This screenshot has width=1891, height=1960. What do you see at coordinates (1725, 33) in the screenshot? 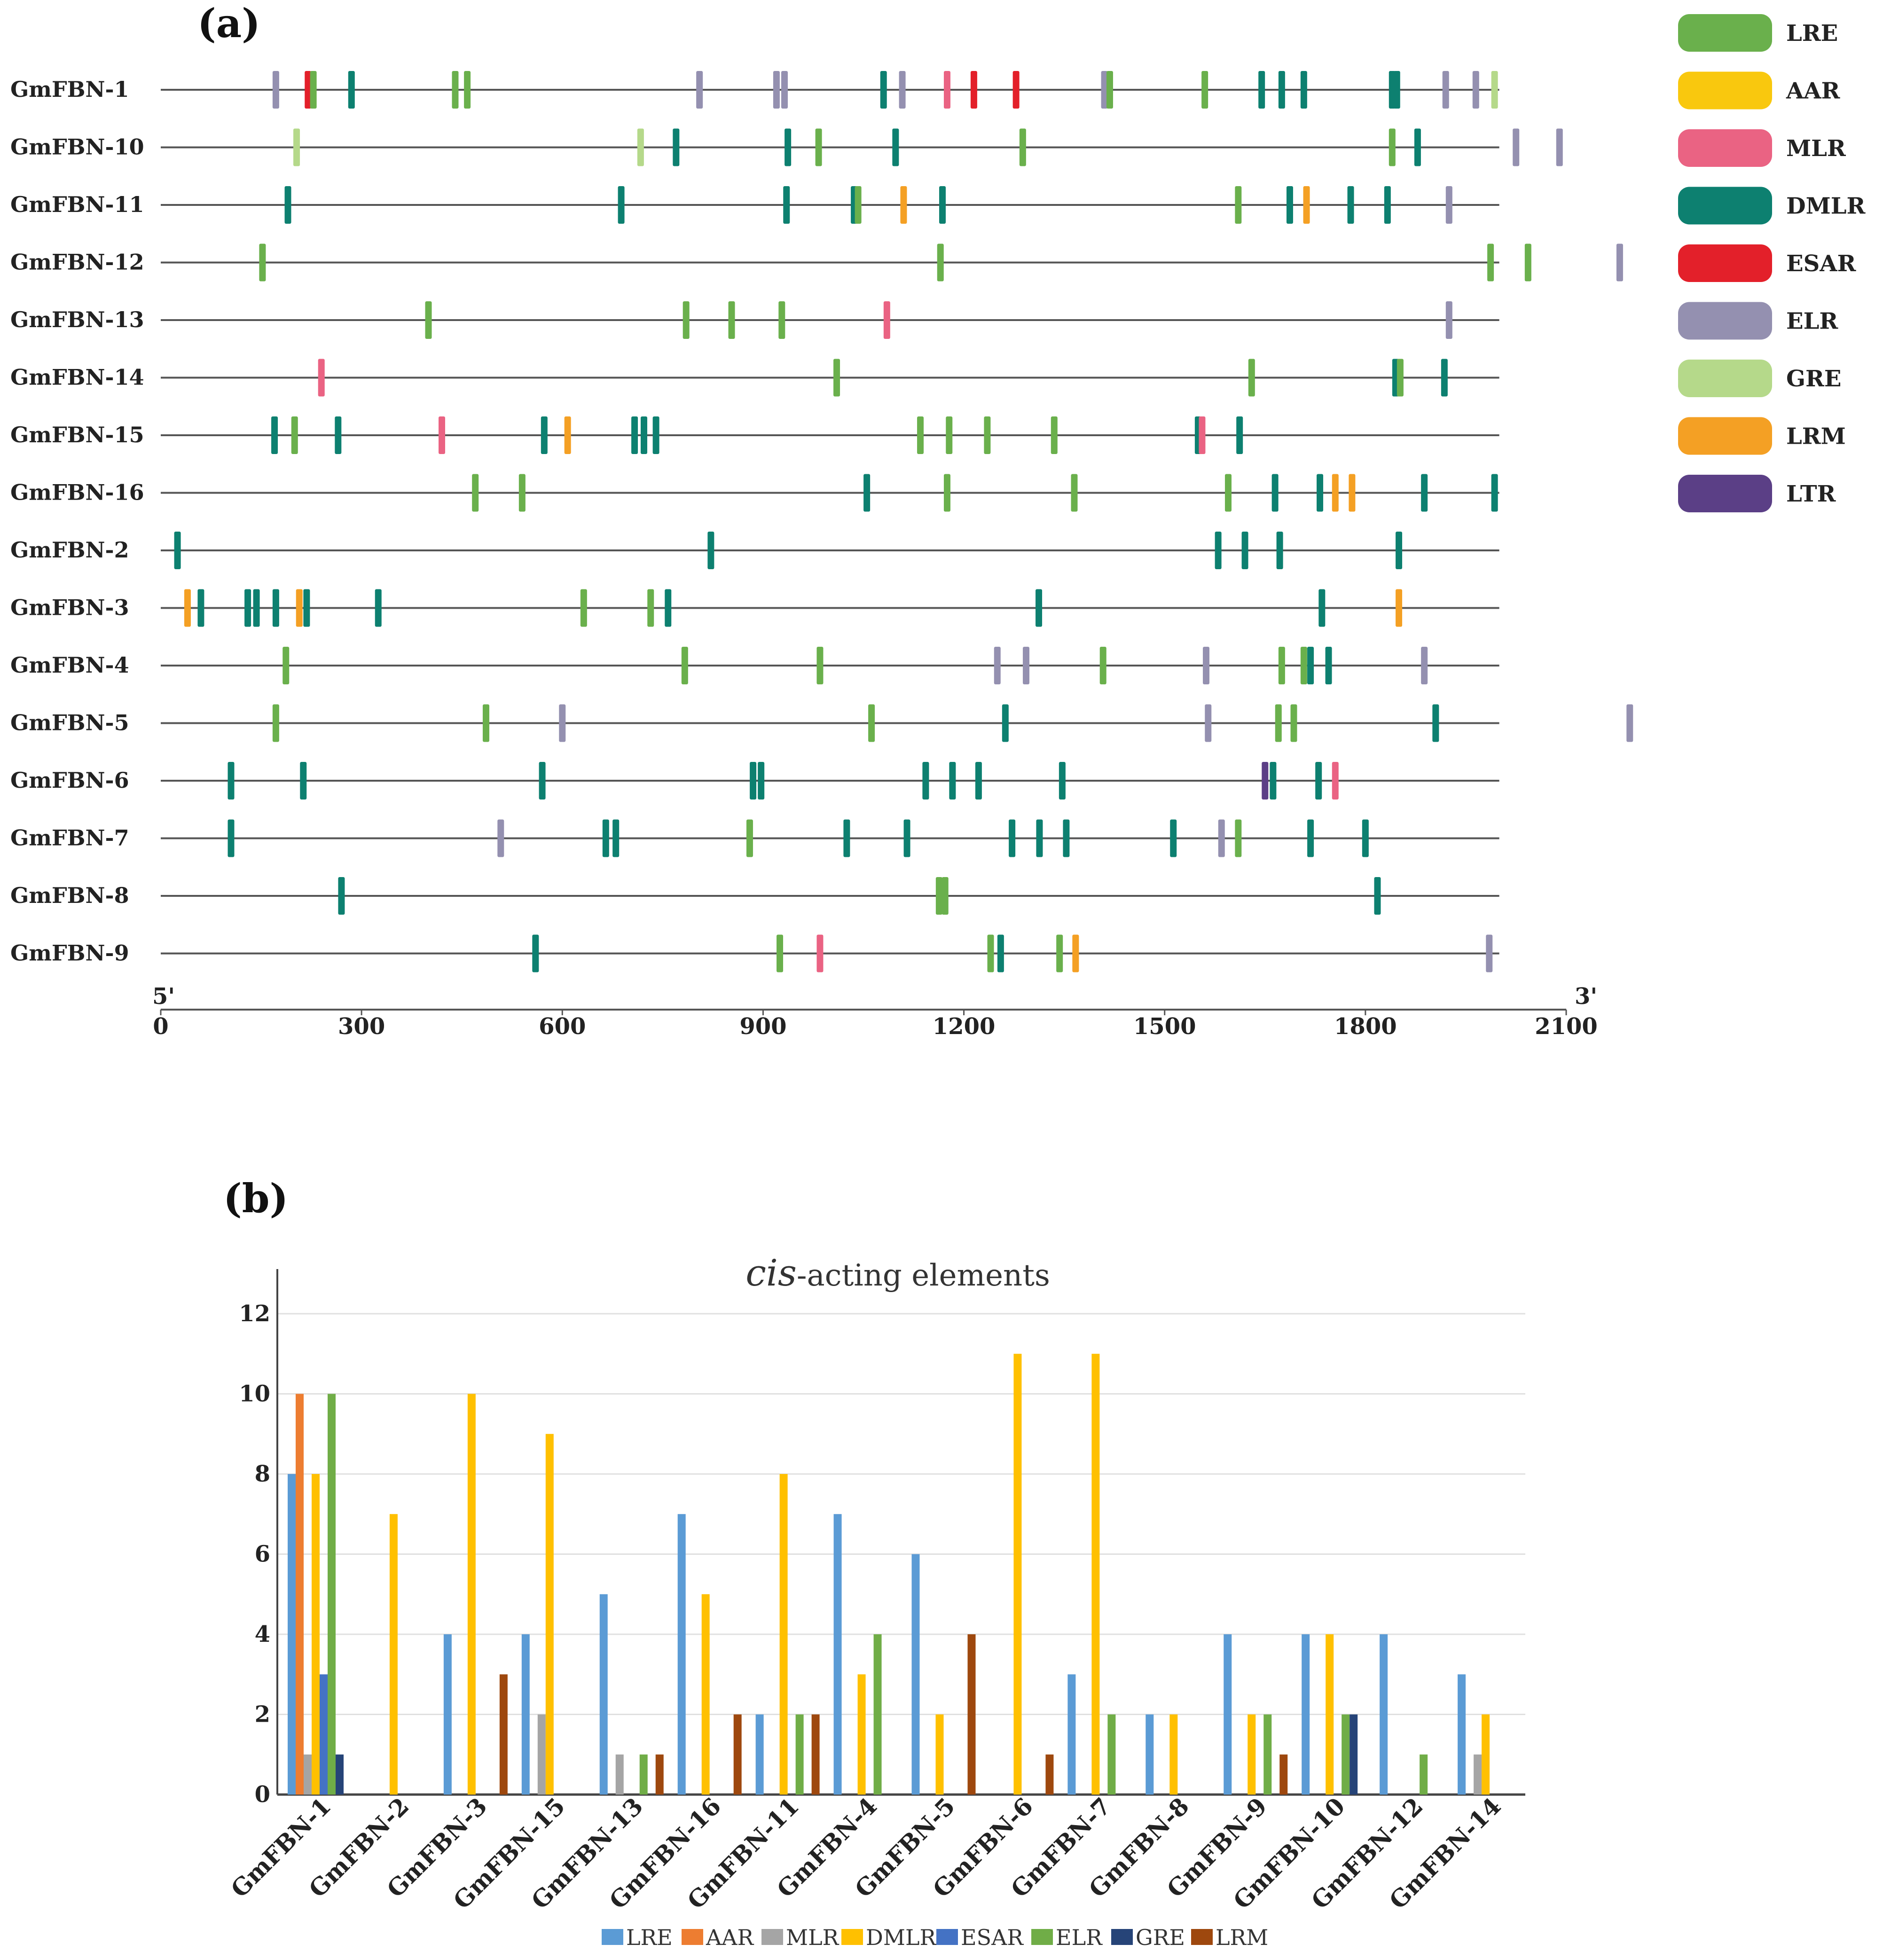
I see `legend-swatch` at bounding box center [1725, 33].